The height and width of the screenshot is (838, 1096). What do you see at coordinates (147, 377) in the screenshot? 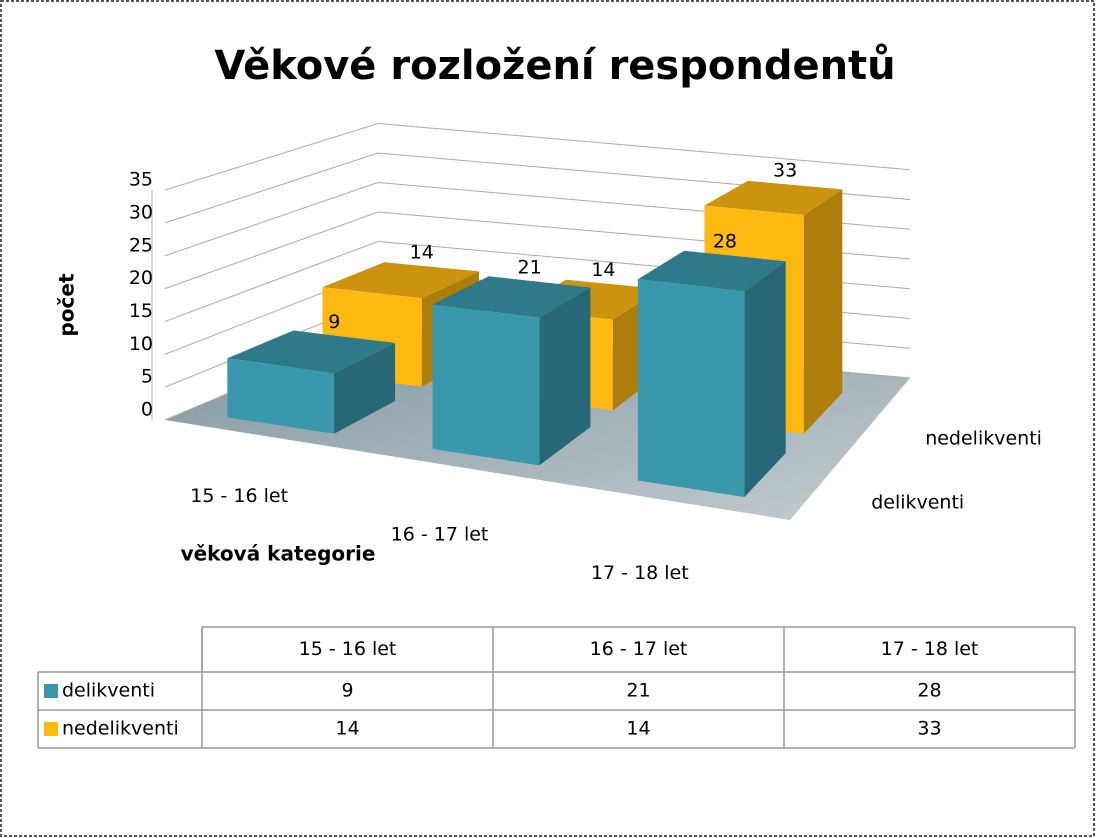
I see `y-tick-label: 5` at bounding box center [147, 377].